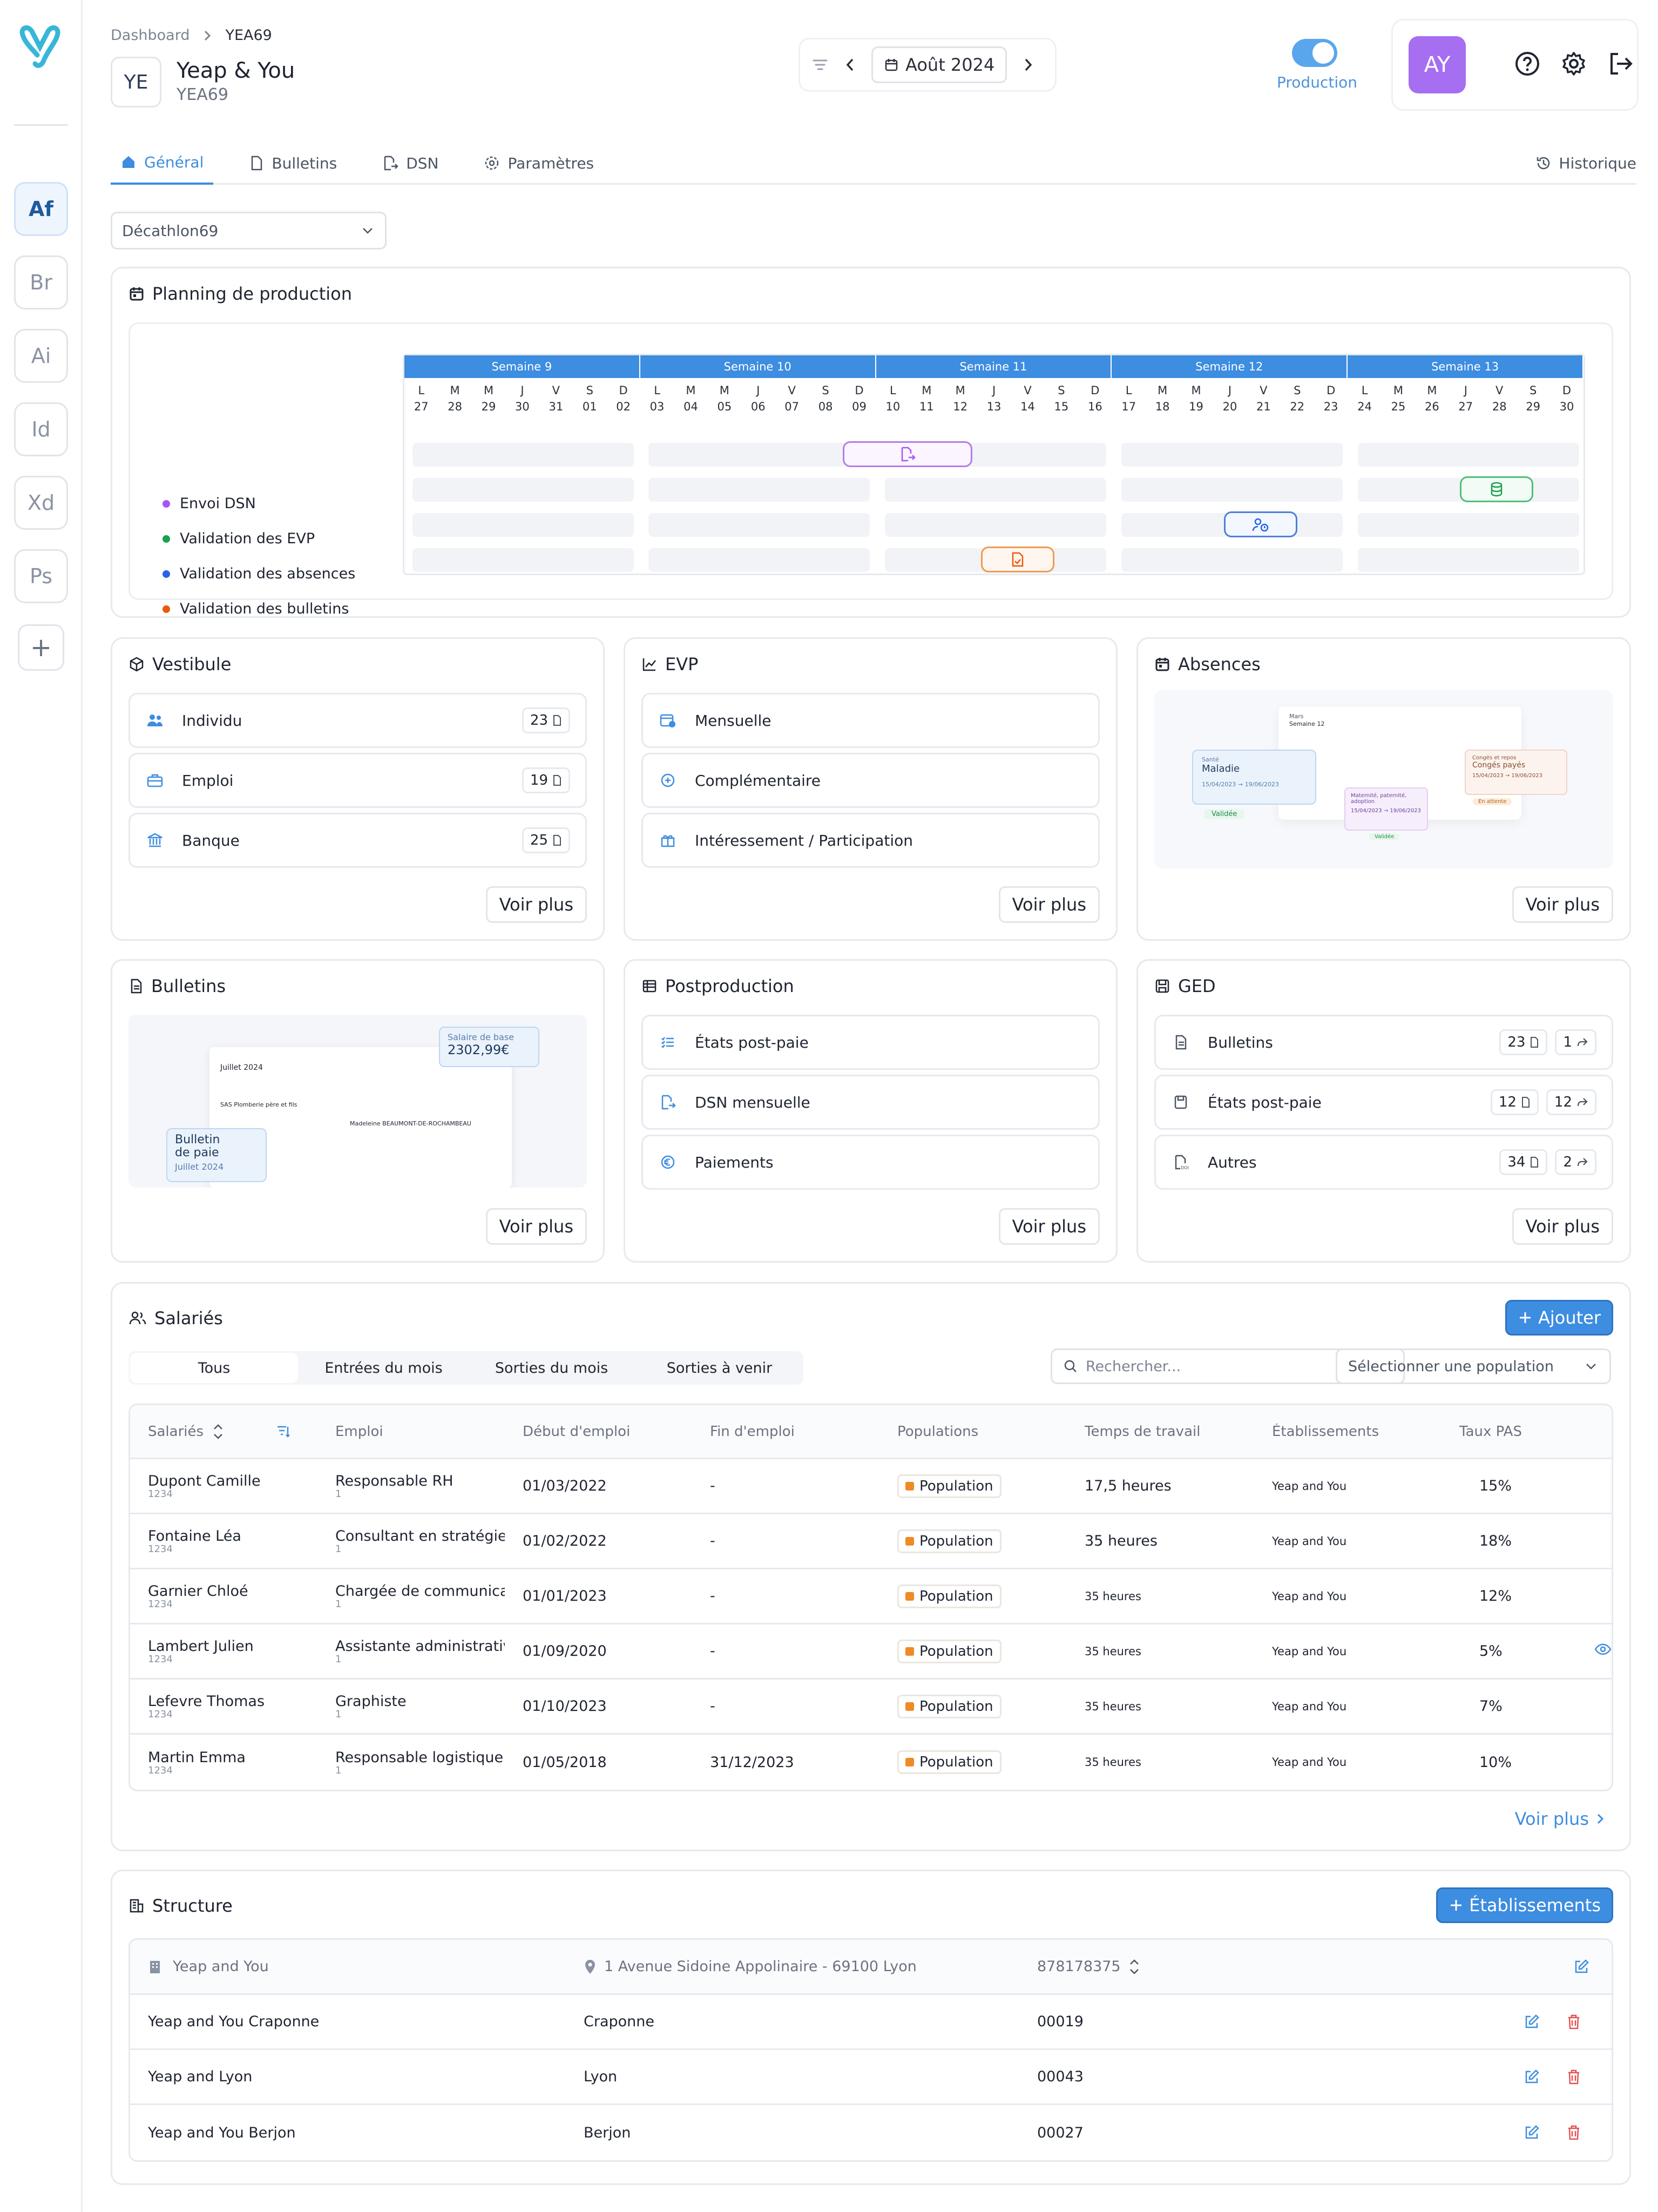 This screenshot has height=2212, width=1658. Describe the element at coordinates (1297, 390) in the screenshot. I see `day-letter: S` at that location.